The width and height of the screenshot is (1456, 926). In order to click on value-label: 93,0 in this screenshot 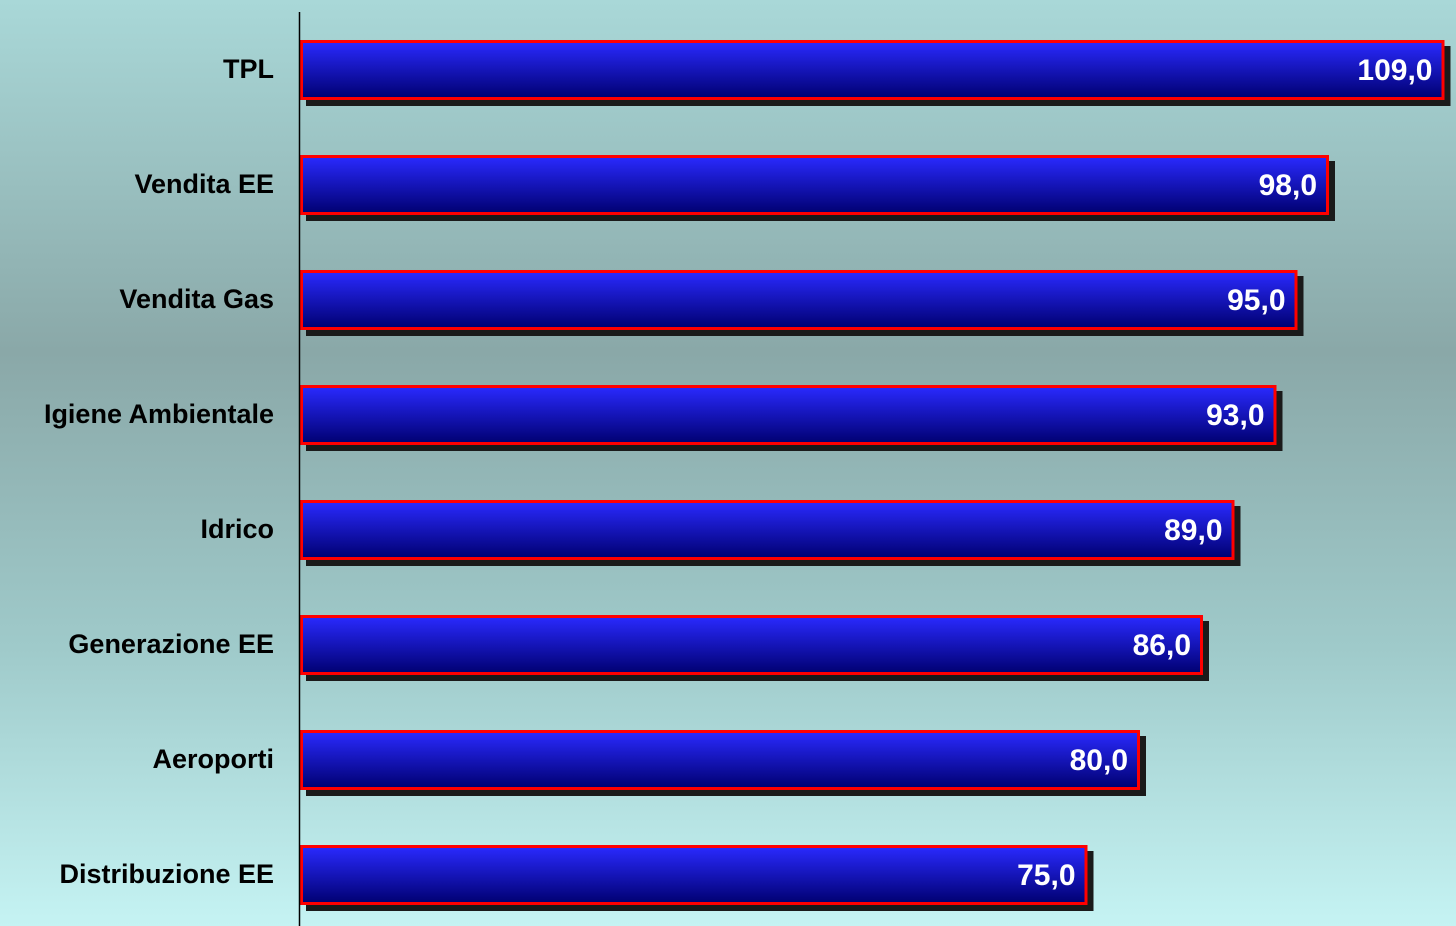, I will do `click(1235, 415)`.